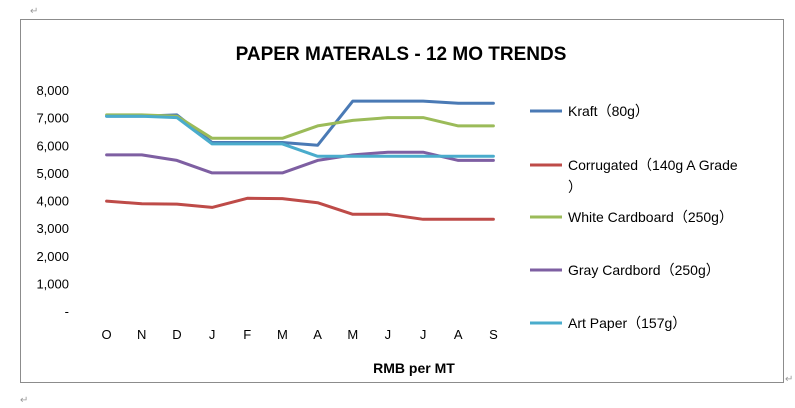  What do you see at coordinates (52, 283) in the screenshot?
I see `y-tick-label: 1,000` at bounding box center [52, 283].